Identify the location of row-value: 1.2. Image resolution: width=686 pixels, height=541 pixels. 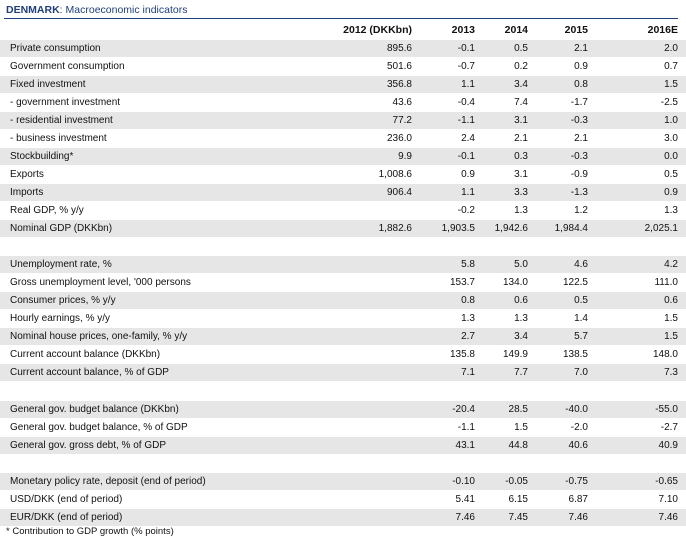
(581, 210).